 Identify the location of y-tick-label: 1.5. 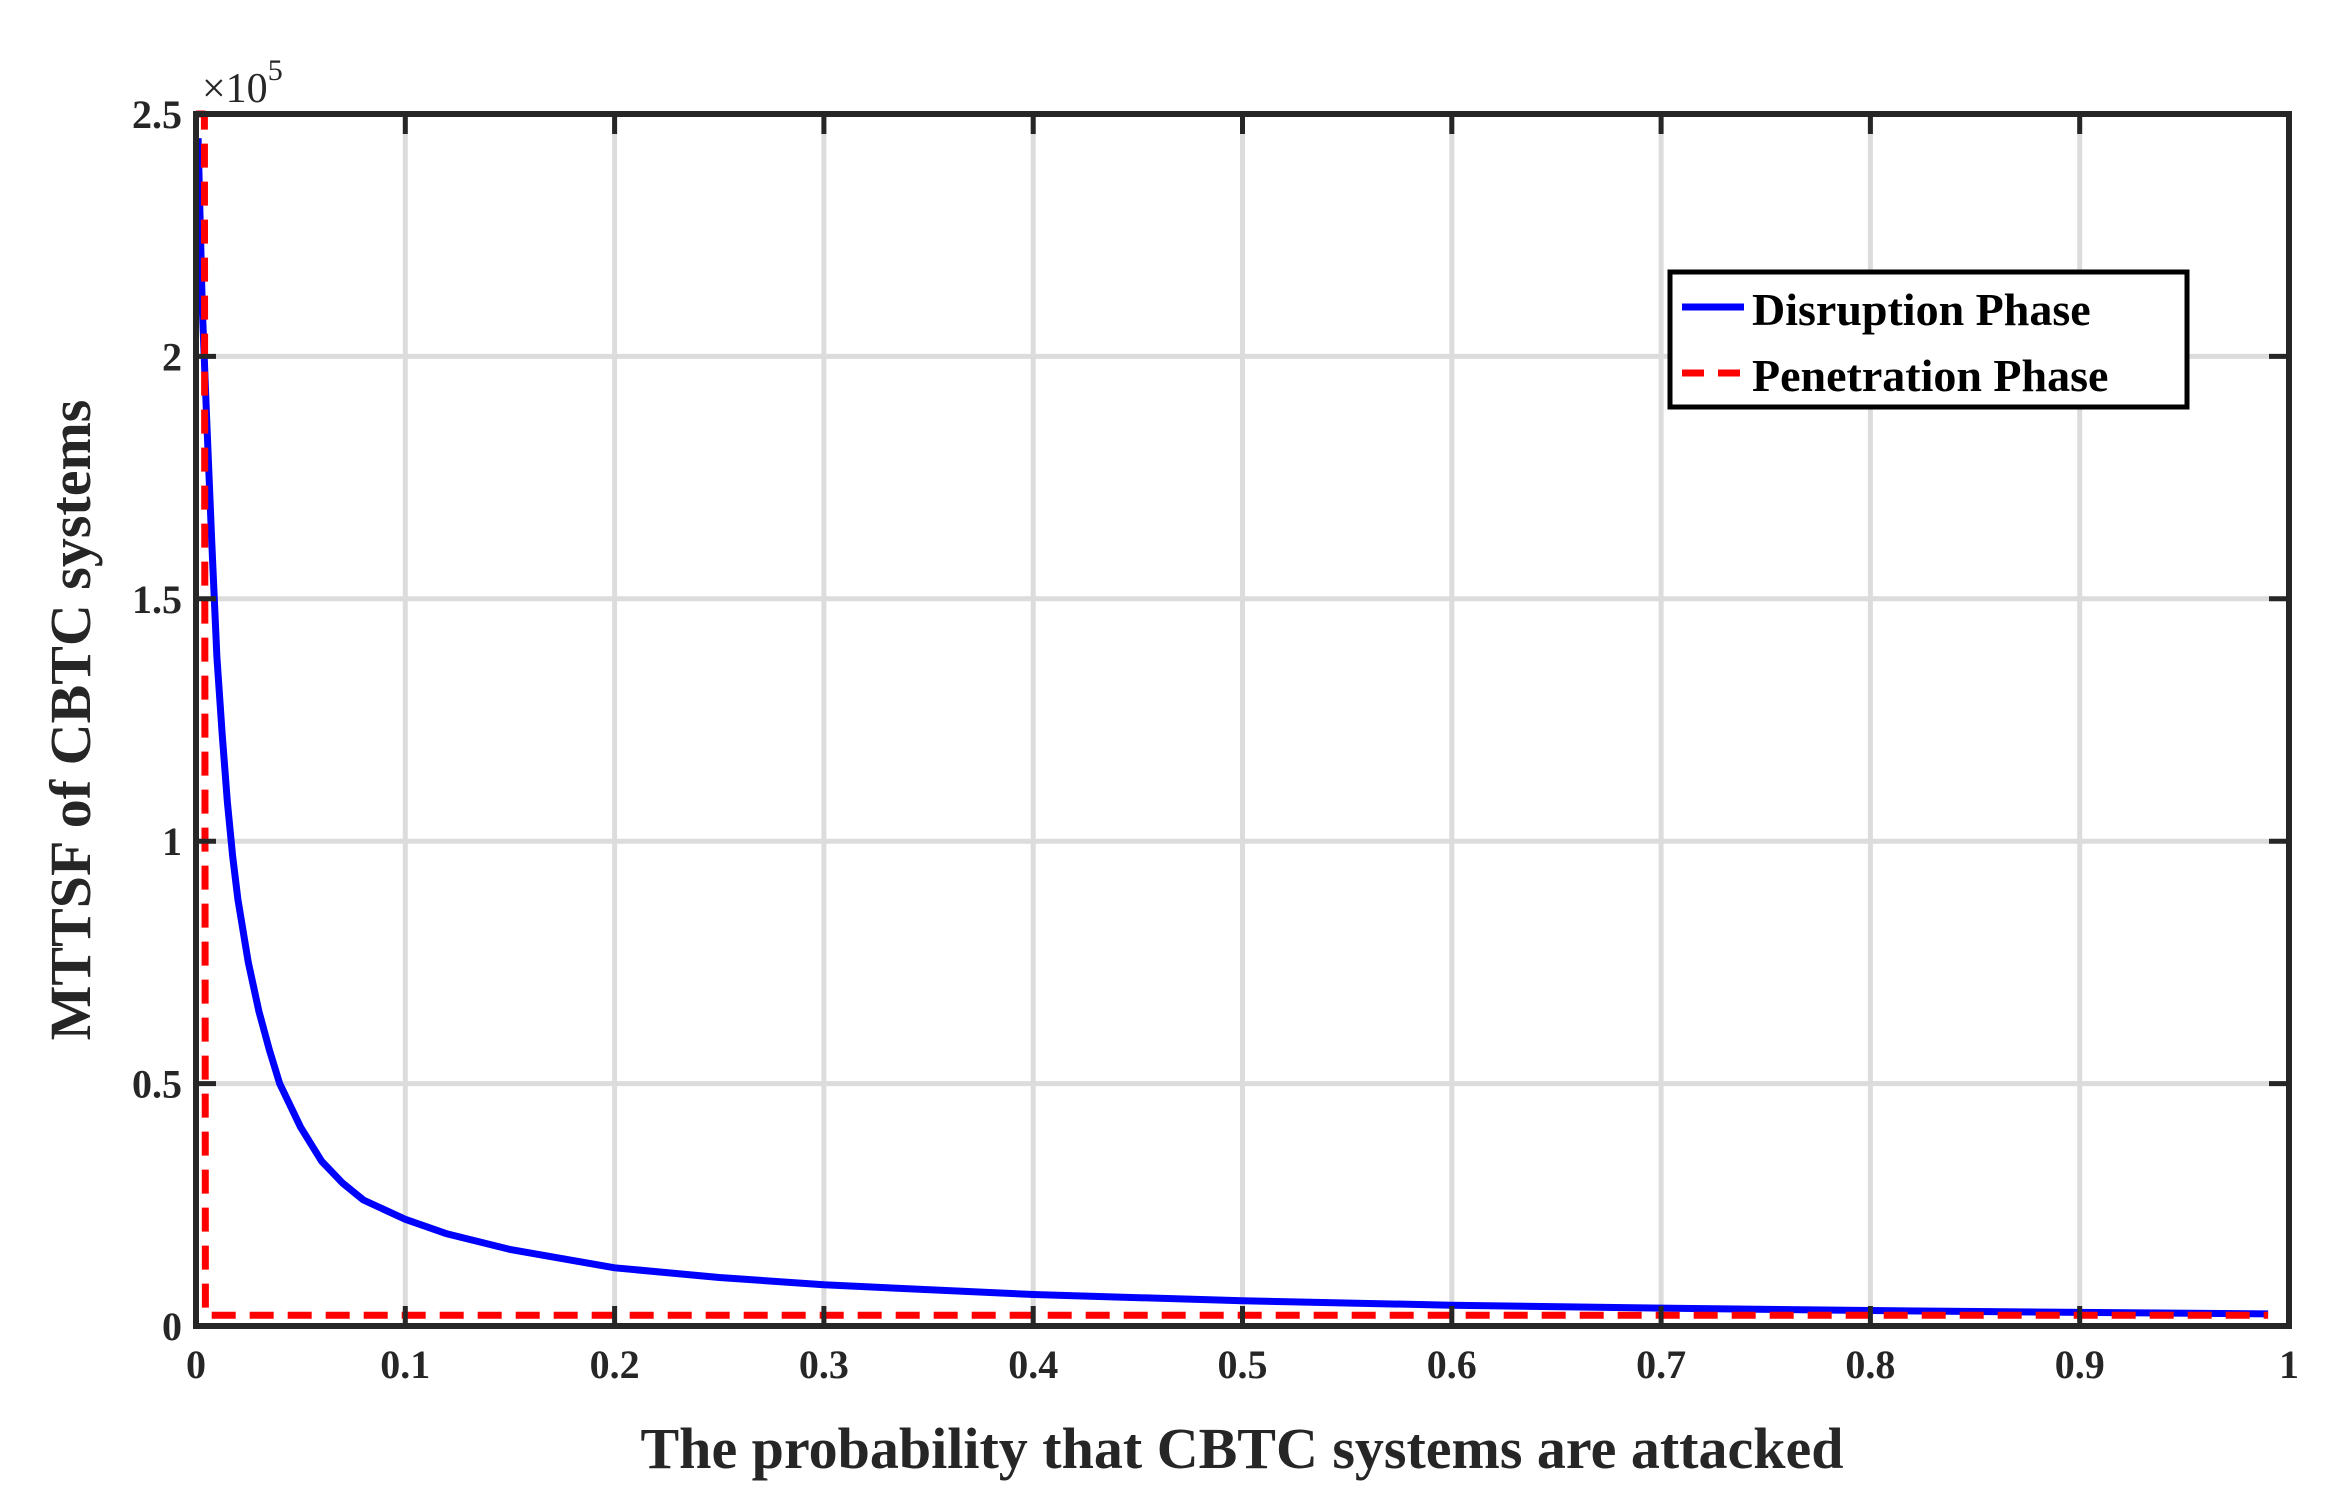
(157, 599).